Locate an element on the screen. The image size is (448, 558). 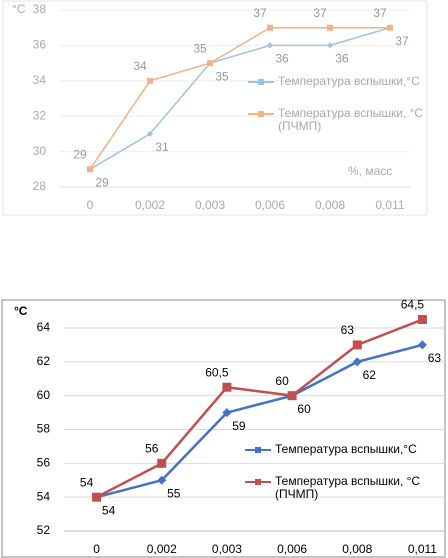
y-tick-label: 28 is located at coordinates (40, 186).